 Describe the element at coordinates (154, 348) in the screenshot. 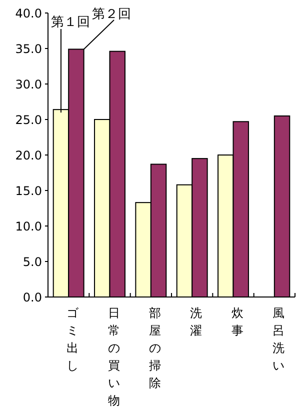

I see `x-tick-label: 部屋の掃除` at that location.